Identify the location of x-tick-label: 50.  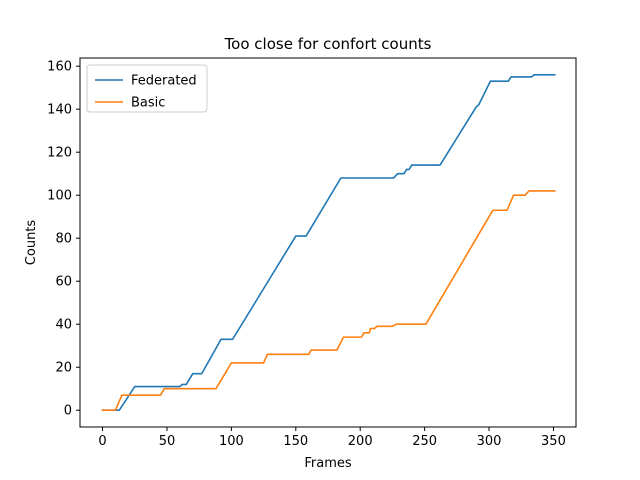
(167, 441).